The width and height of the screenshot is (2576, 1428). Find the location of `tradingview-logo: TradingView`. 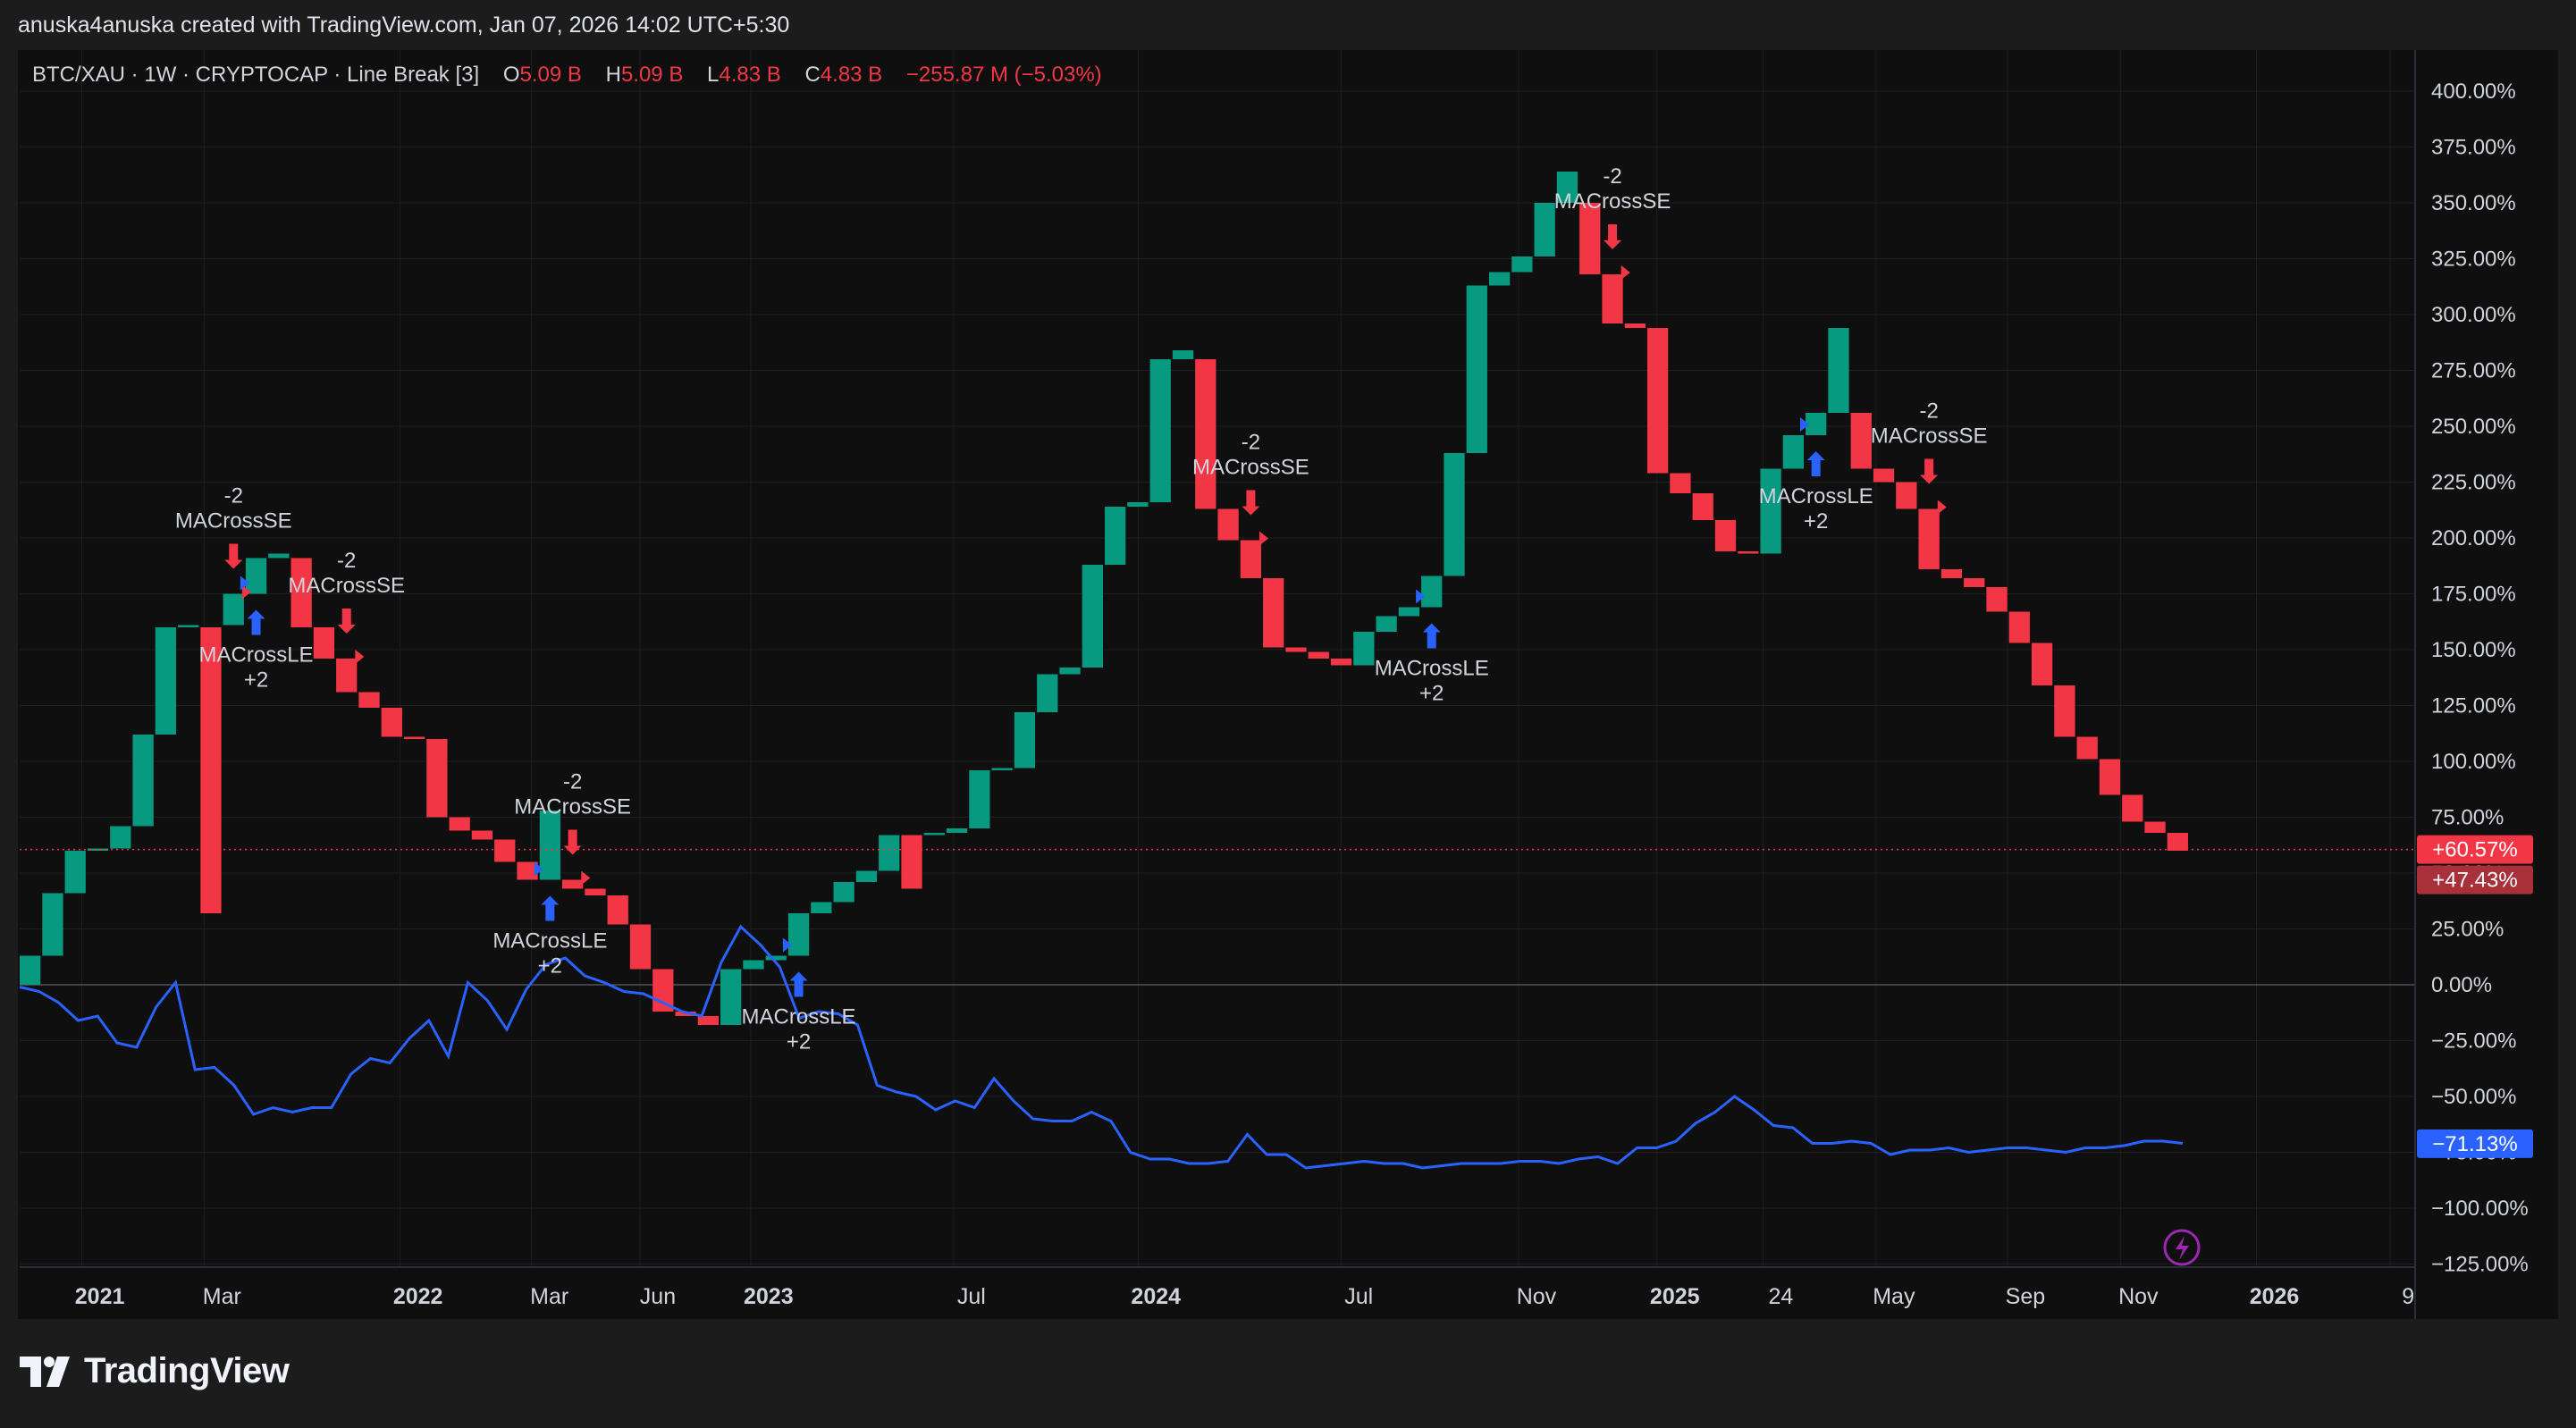

tradingview-logo: TradingView is located at coordinates (155, 1371).